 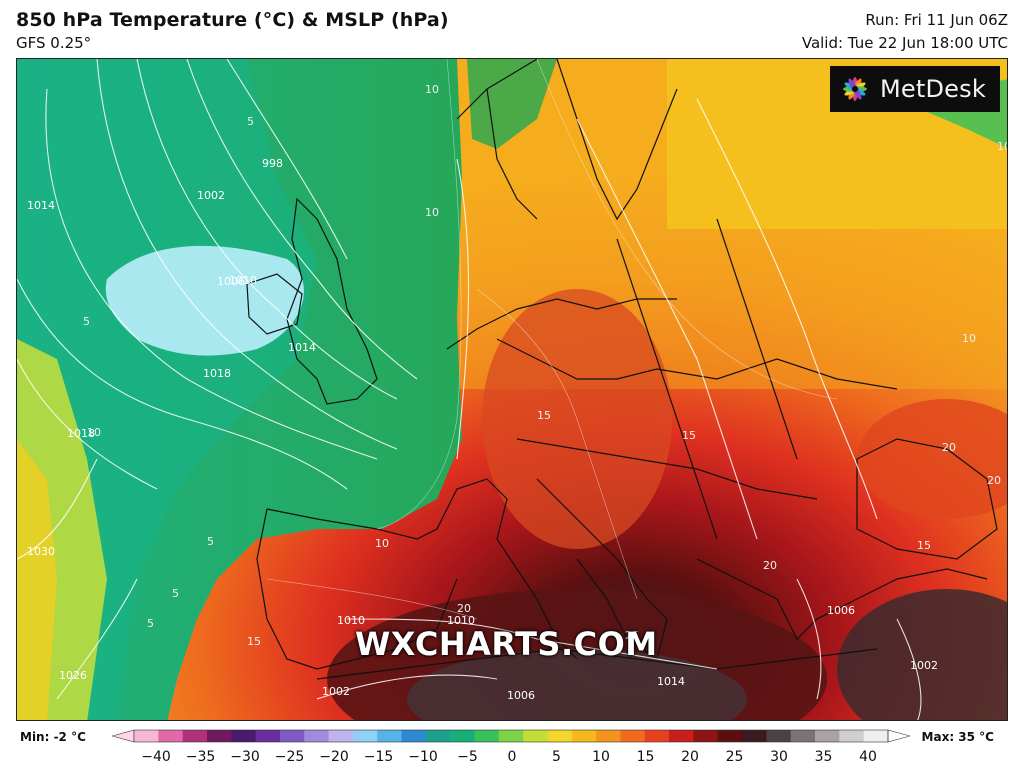 I want to click on isobar-1002-east, so click(x=909, y=669).